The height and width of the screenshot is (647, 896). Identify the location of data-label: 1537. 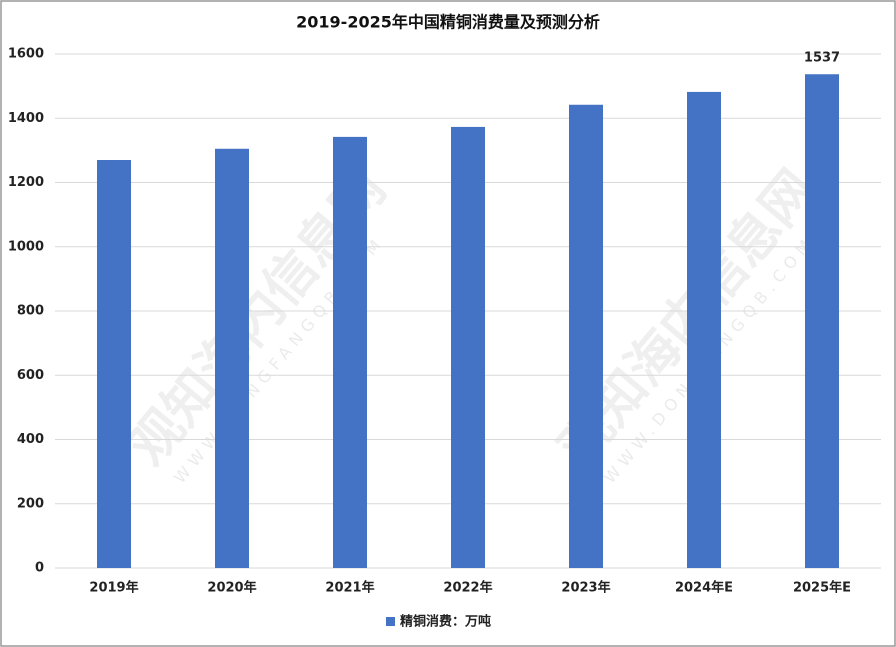
(822, 58).